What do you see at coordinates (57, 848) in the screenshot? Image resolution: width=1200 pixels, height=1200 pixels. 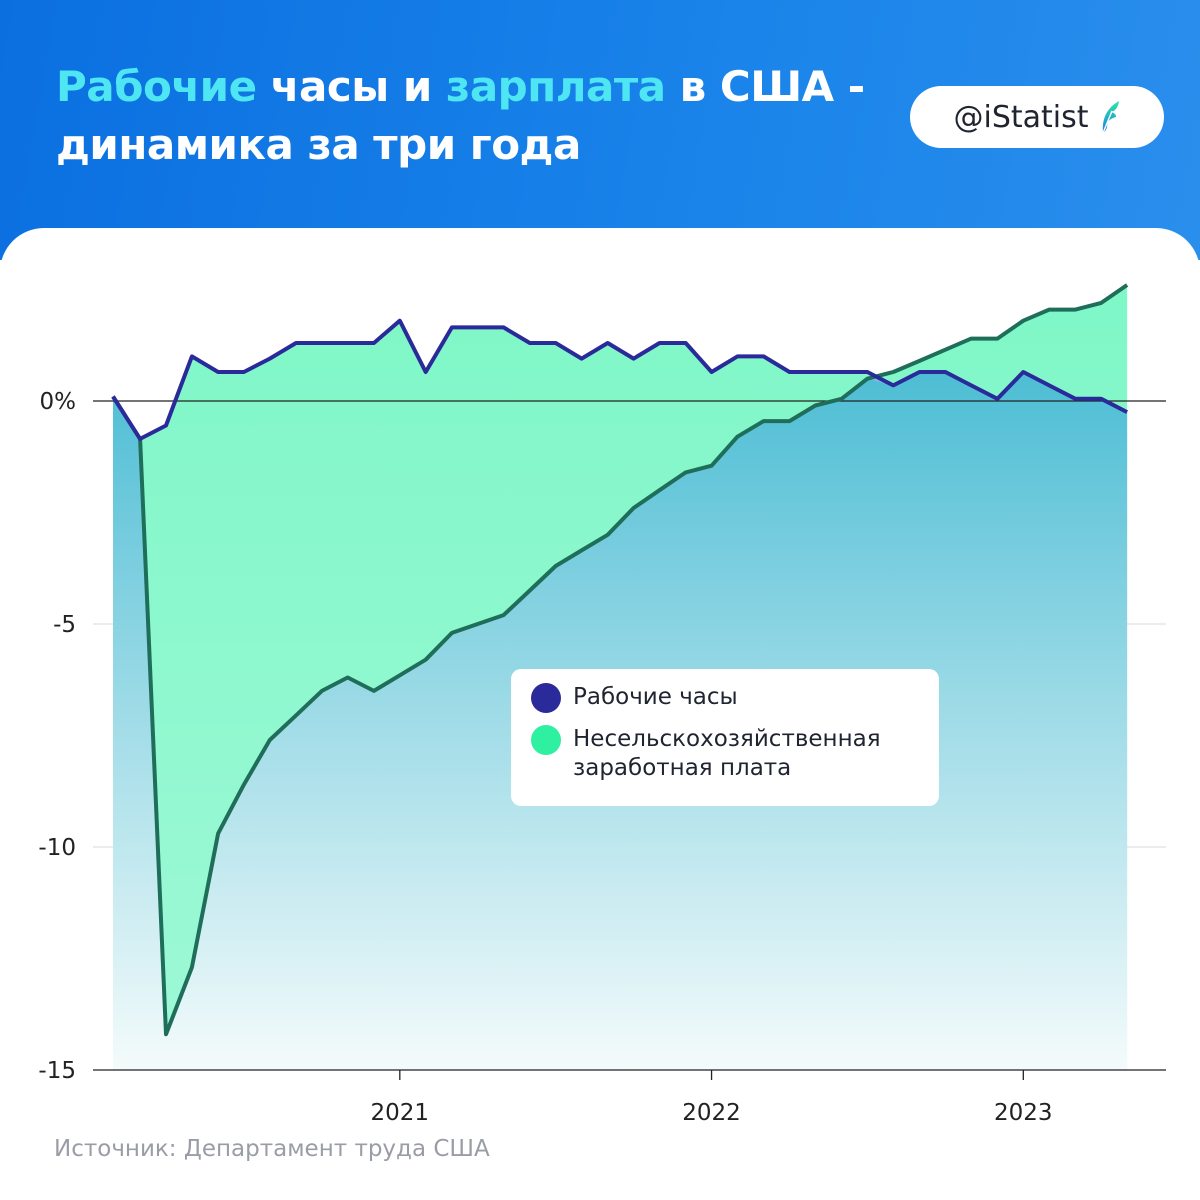 I see `y-tick-label: -10` at bounding box center [57, 848].